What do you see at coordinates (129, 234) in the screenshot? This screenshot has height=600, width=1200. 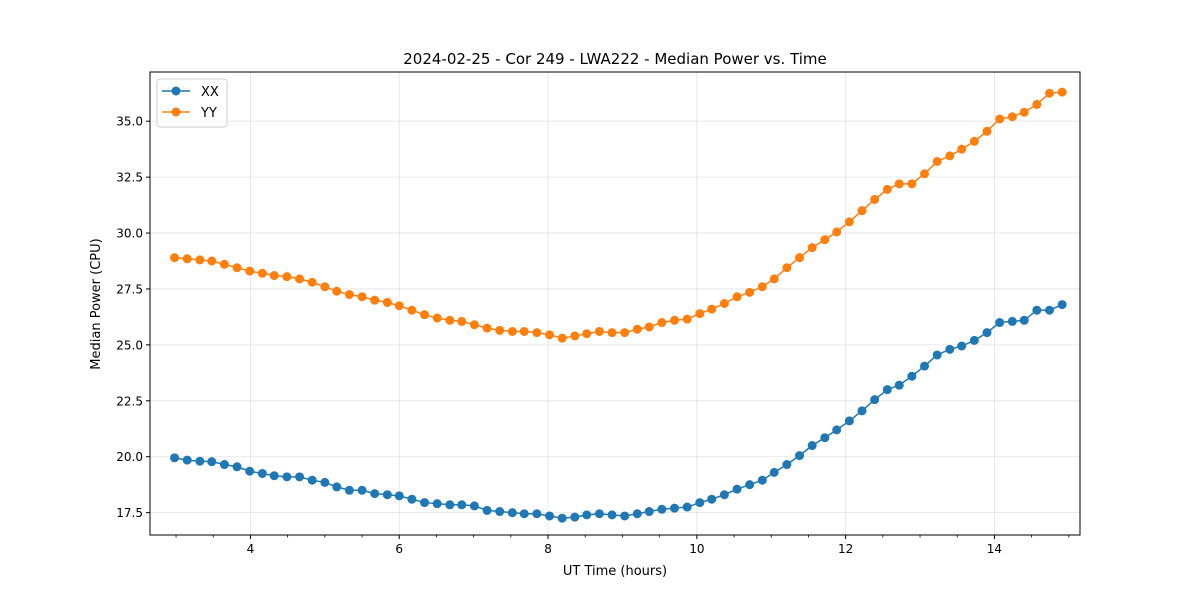 I see `y-tick-label: 30.0` at bounding box center [129, 234].